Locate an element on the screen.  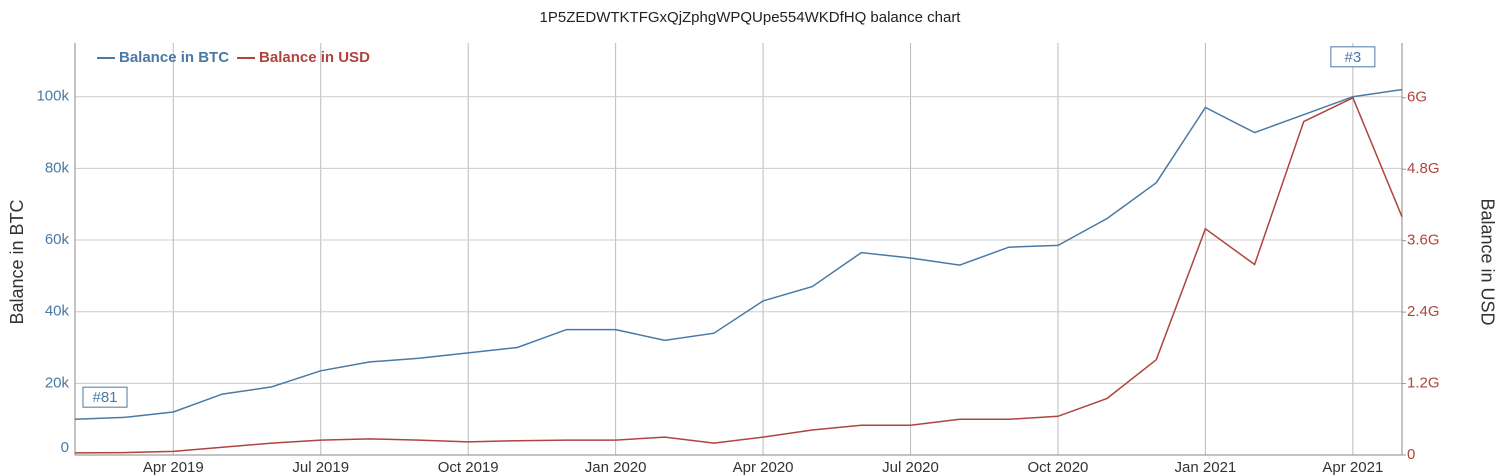
y-tick-label: 40k is located at coordinates (57, 311).